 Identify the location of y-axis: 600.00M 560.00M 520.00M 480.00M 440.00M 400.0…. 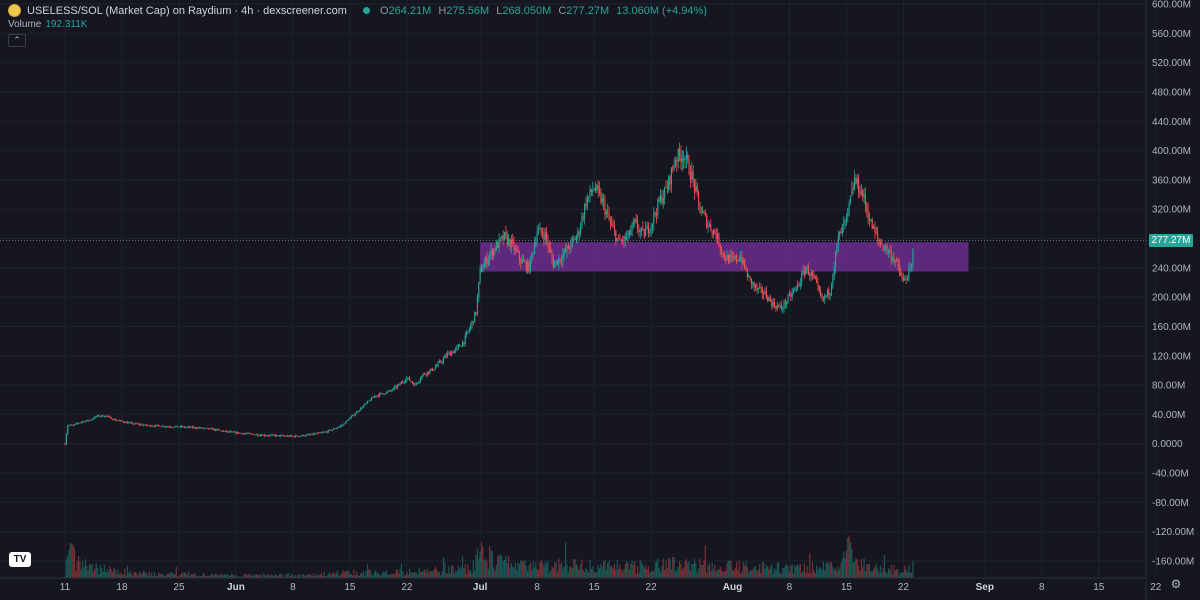
(1169, 300).